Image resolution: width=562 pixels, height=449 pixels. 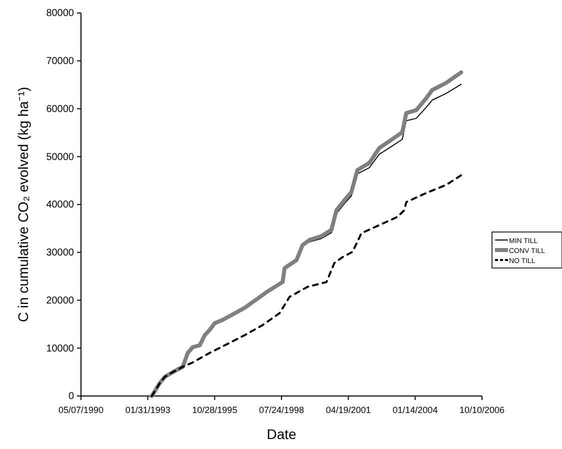 I want to click on y-tick-label: 80000, so click(x=60, y=14).